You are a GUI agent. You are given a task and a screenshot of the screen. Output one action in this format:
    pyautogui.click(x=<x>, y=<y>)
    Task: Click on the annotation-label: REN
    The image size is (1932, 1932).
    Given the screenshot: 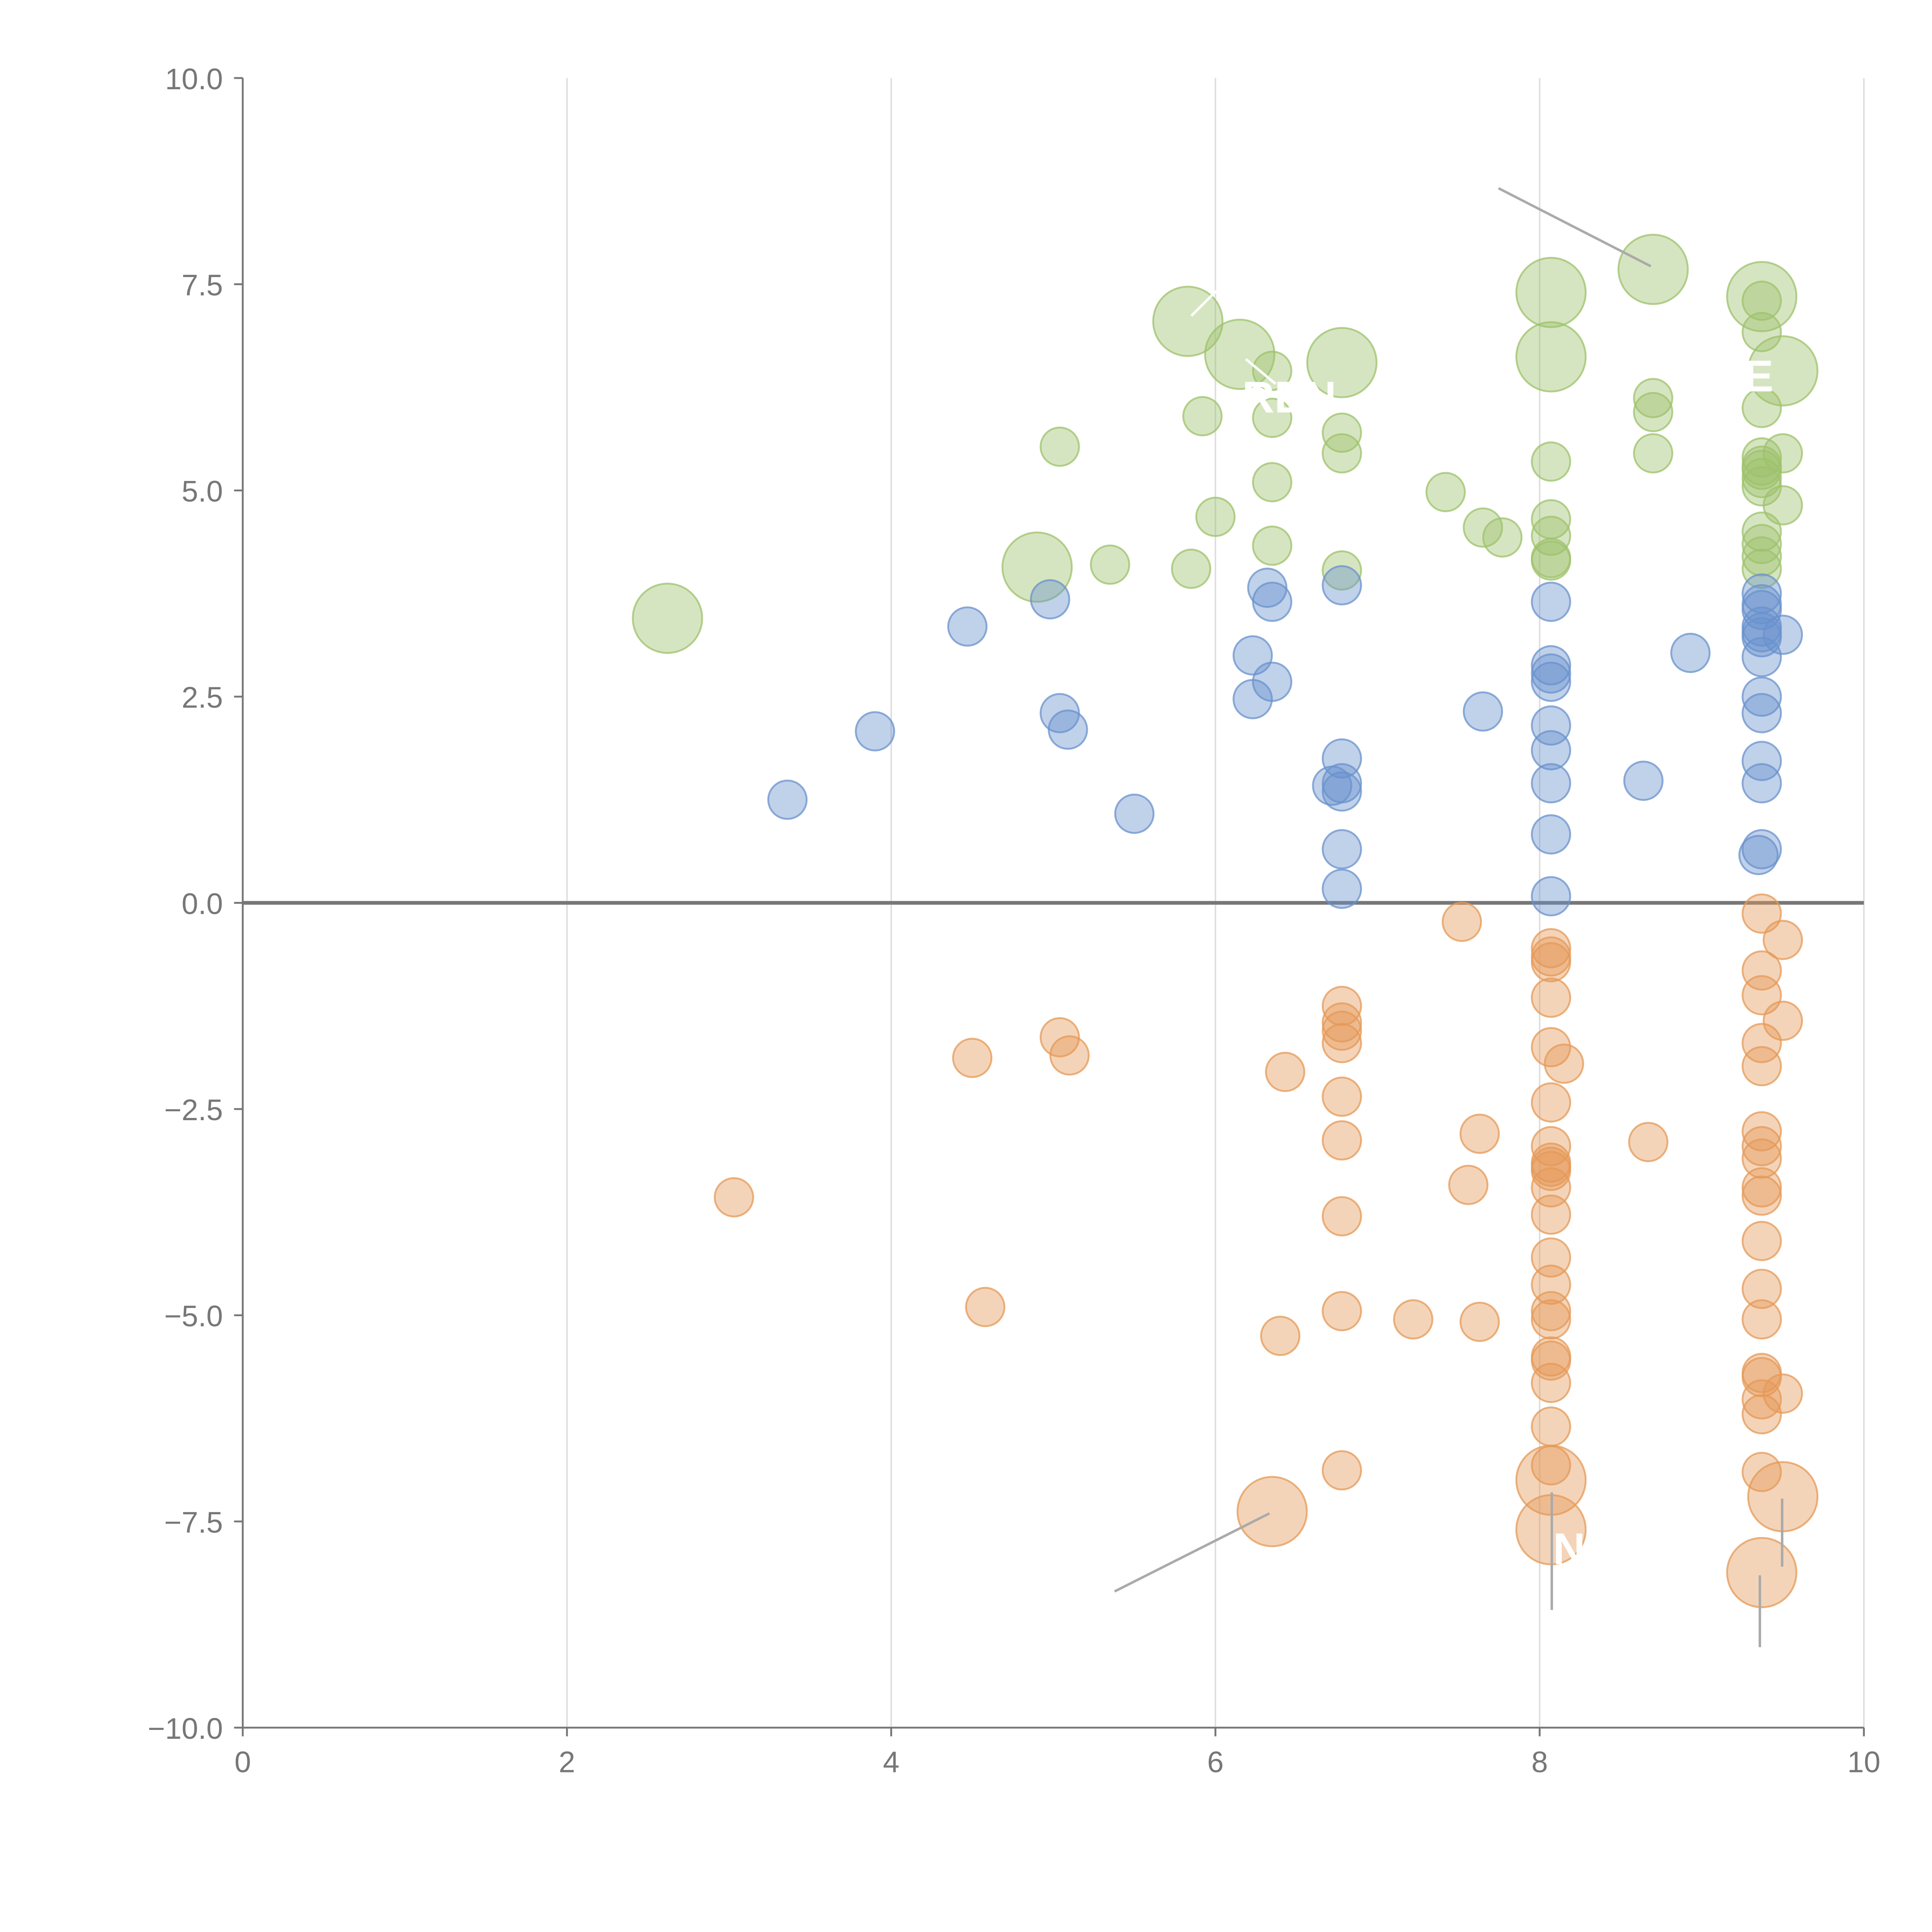 What is the action you would take?
    pyautogui.click(x=1290, y=397)
    